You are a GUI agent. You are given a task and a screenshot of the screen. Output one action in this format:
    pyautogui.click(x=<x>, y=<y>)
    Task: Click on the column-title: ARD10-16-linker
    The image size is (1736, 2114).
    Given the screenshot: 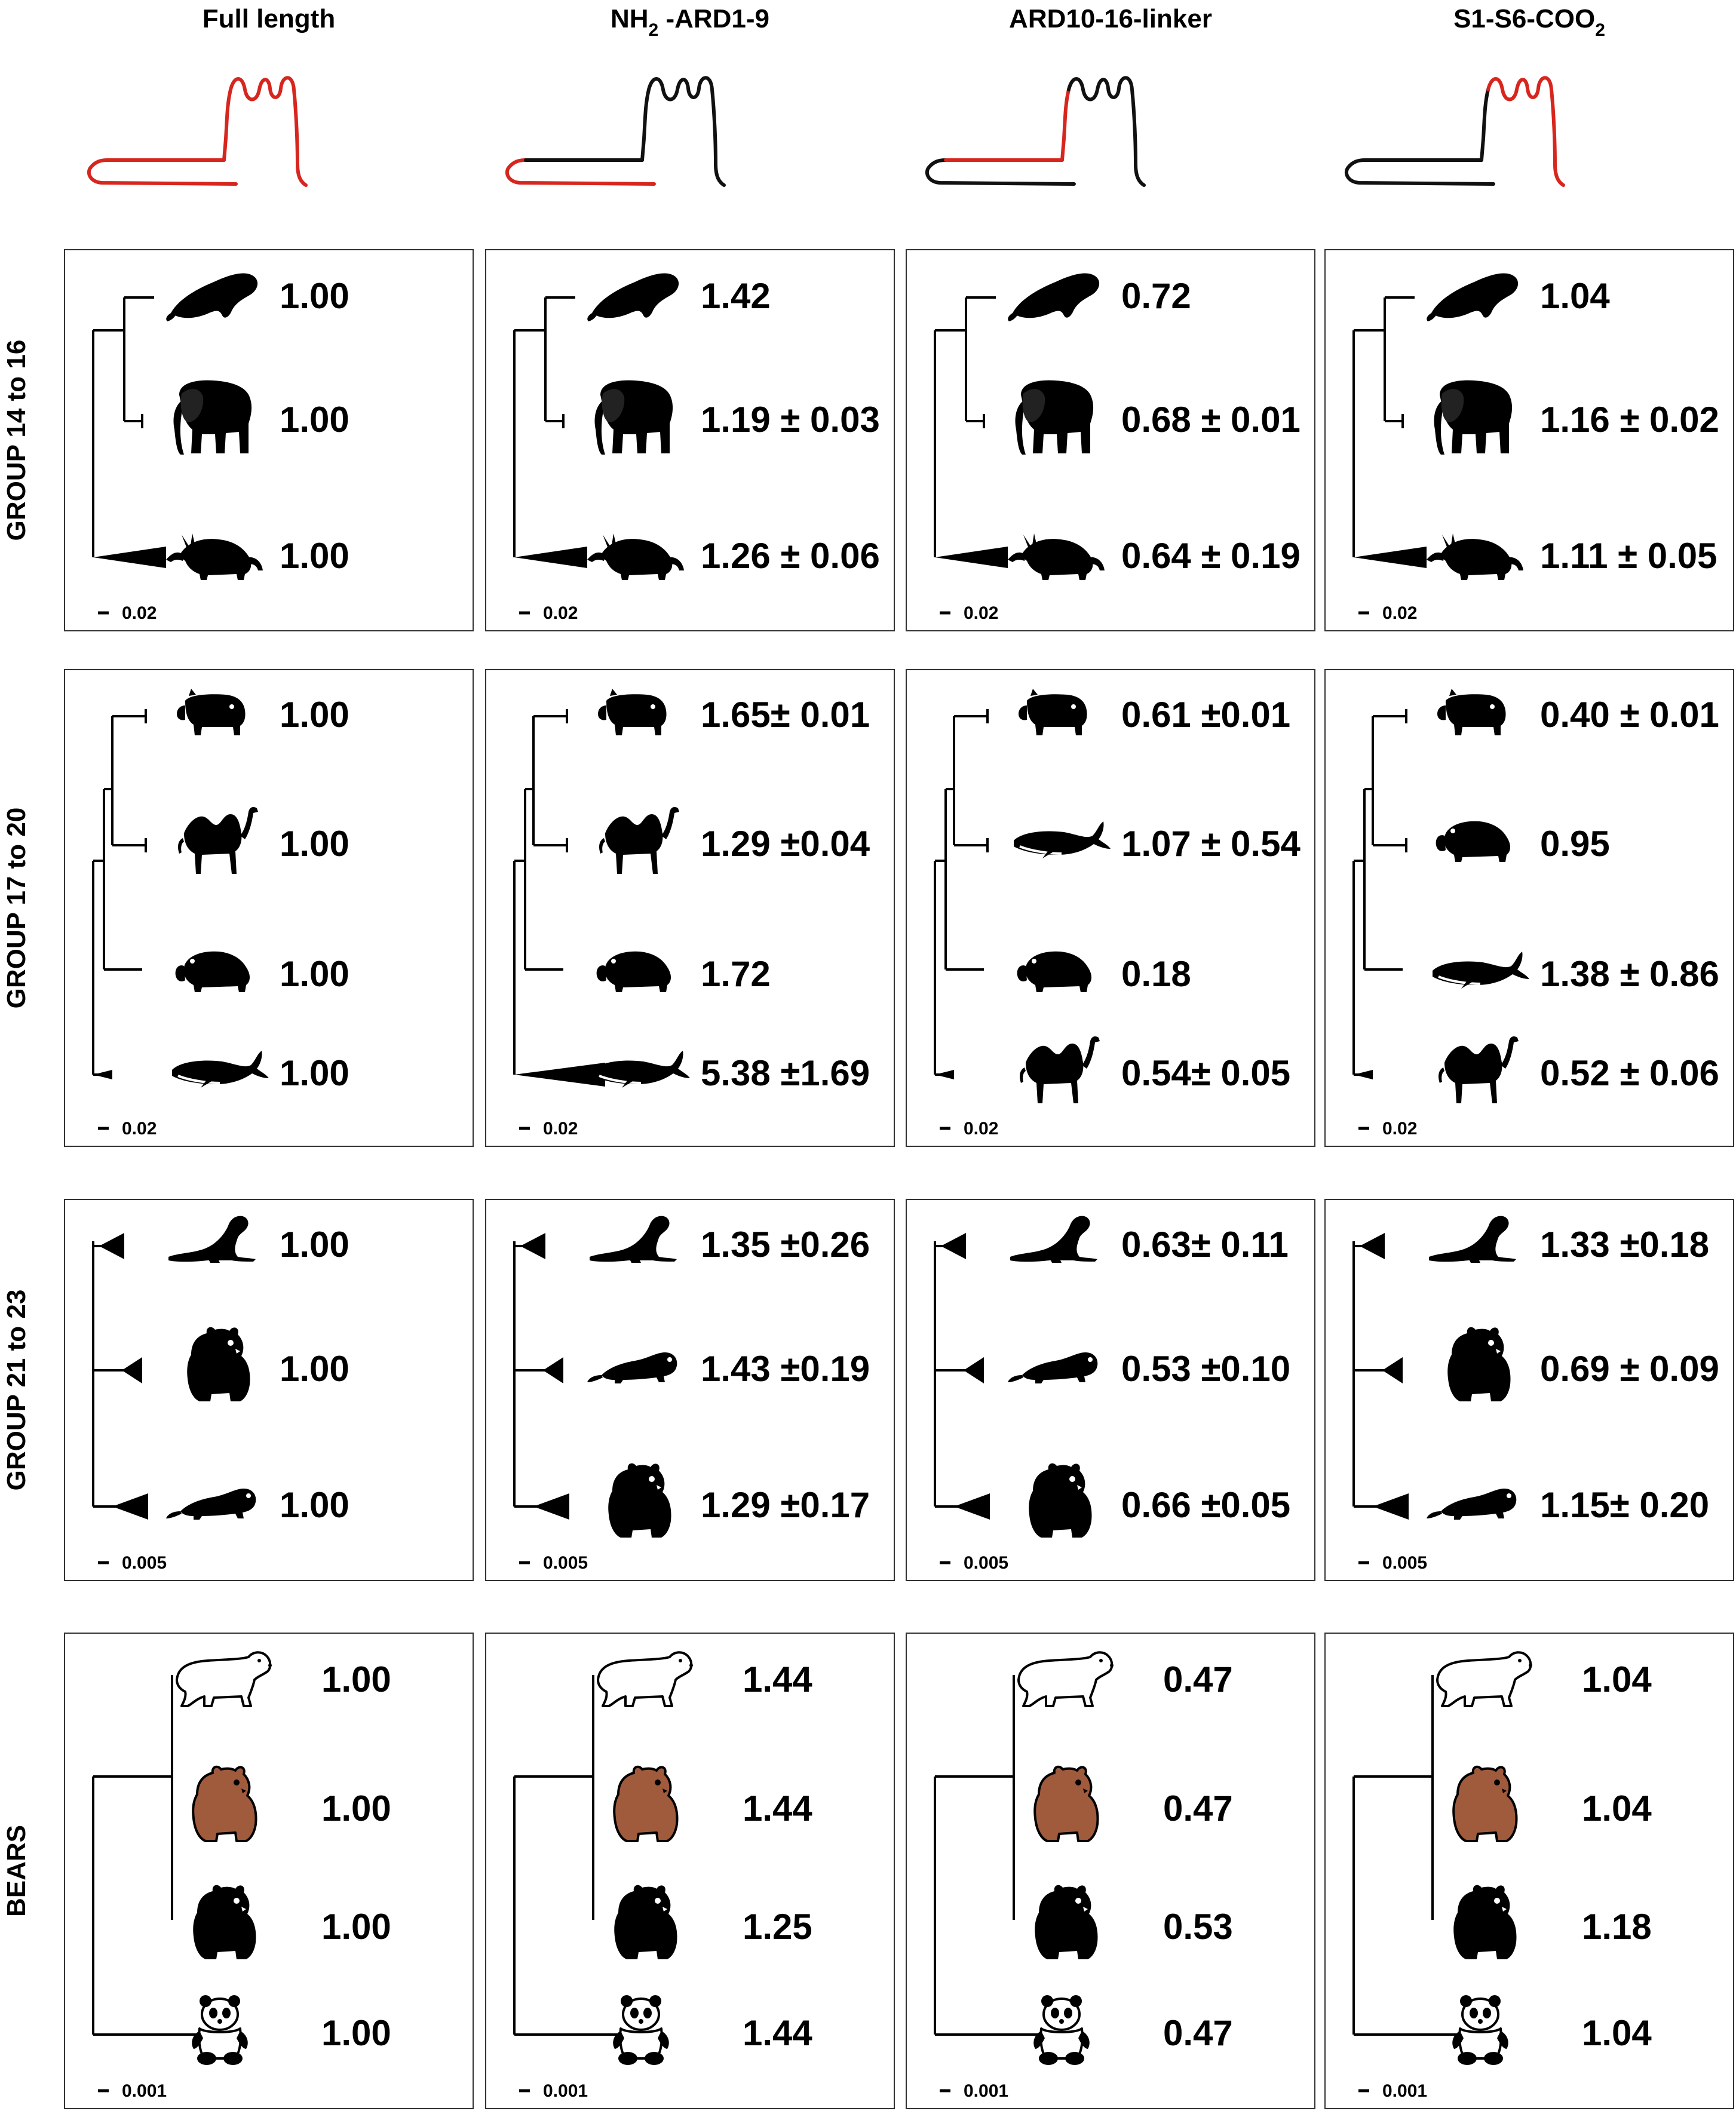 What is the action you would take?
    pyautogui.click(x=1110, y=18)
    